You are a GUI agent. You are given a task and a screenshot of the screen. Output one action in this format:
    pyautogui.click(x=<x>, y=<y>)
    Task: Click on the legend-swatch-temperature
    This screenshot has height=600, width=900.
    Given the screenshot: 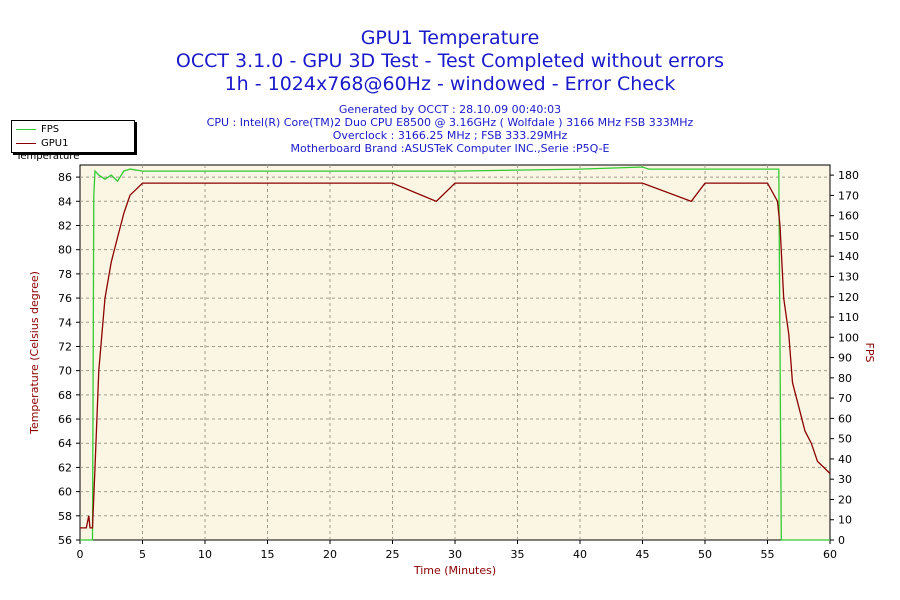 What is the action you would take?
    pyautogui.click(x=26, y=143)
    